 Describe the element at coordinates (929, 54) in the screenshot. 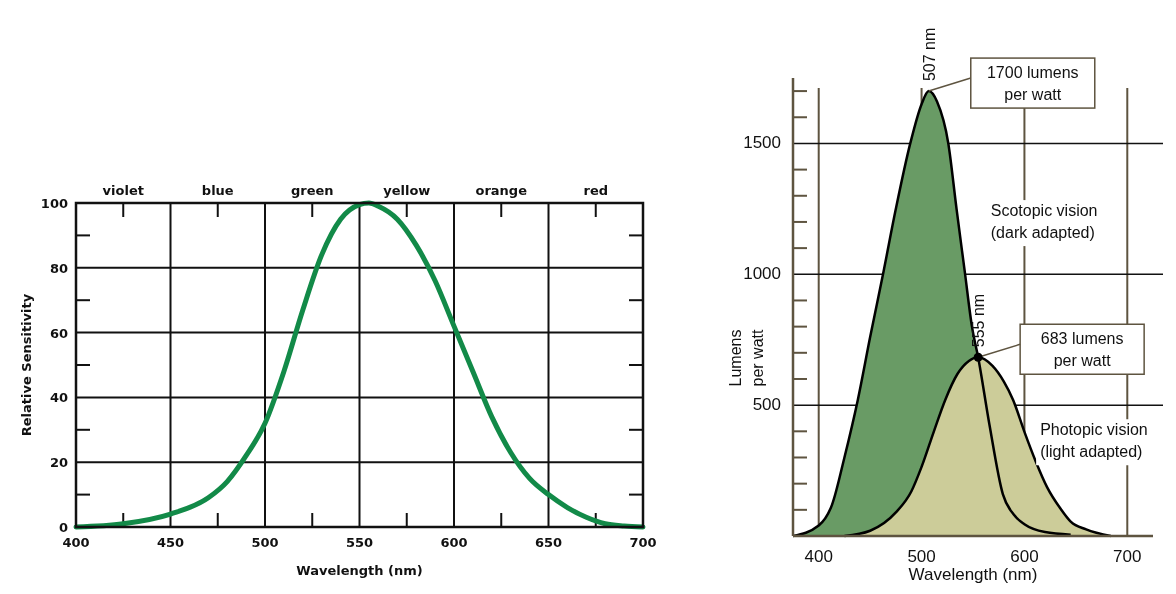

I see `annotation: 507 nm` at that location.